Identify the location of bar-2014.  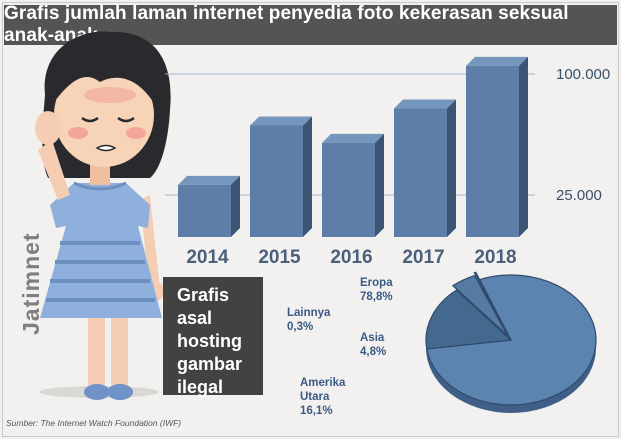
(209, 206).